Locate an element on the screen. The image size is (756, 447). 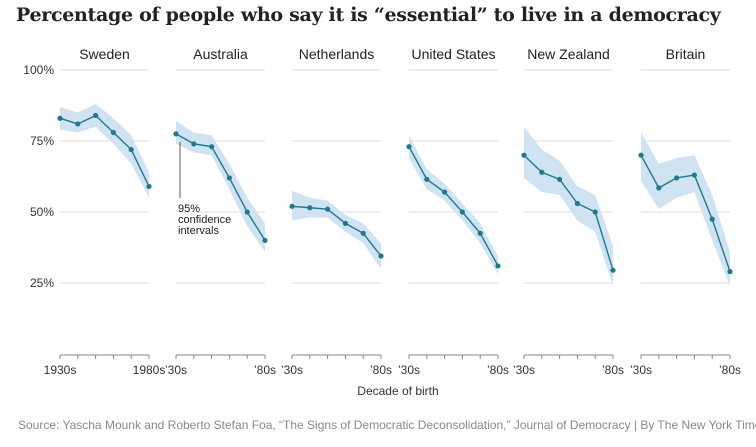
y-tick-label: 50% is located at coordinates (42, 212).